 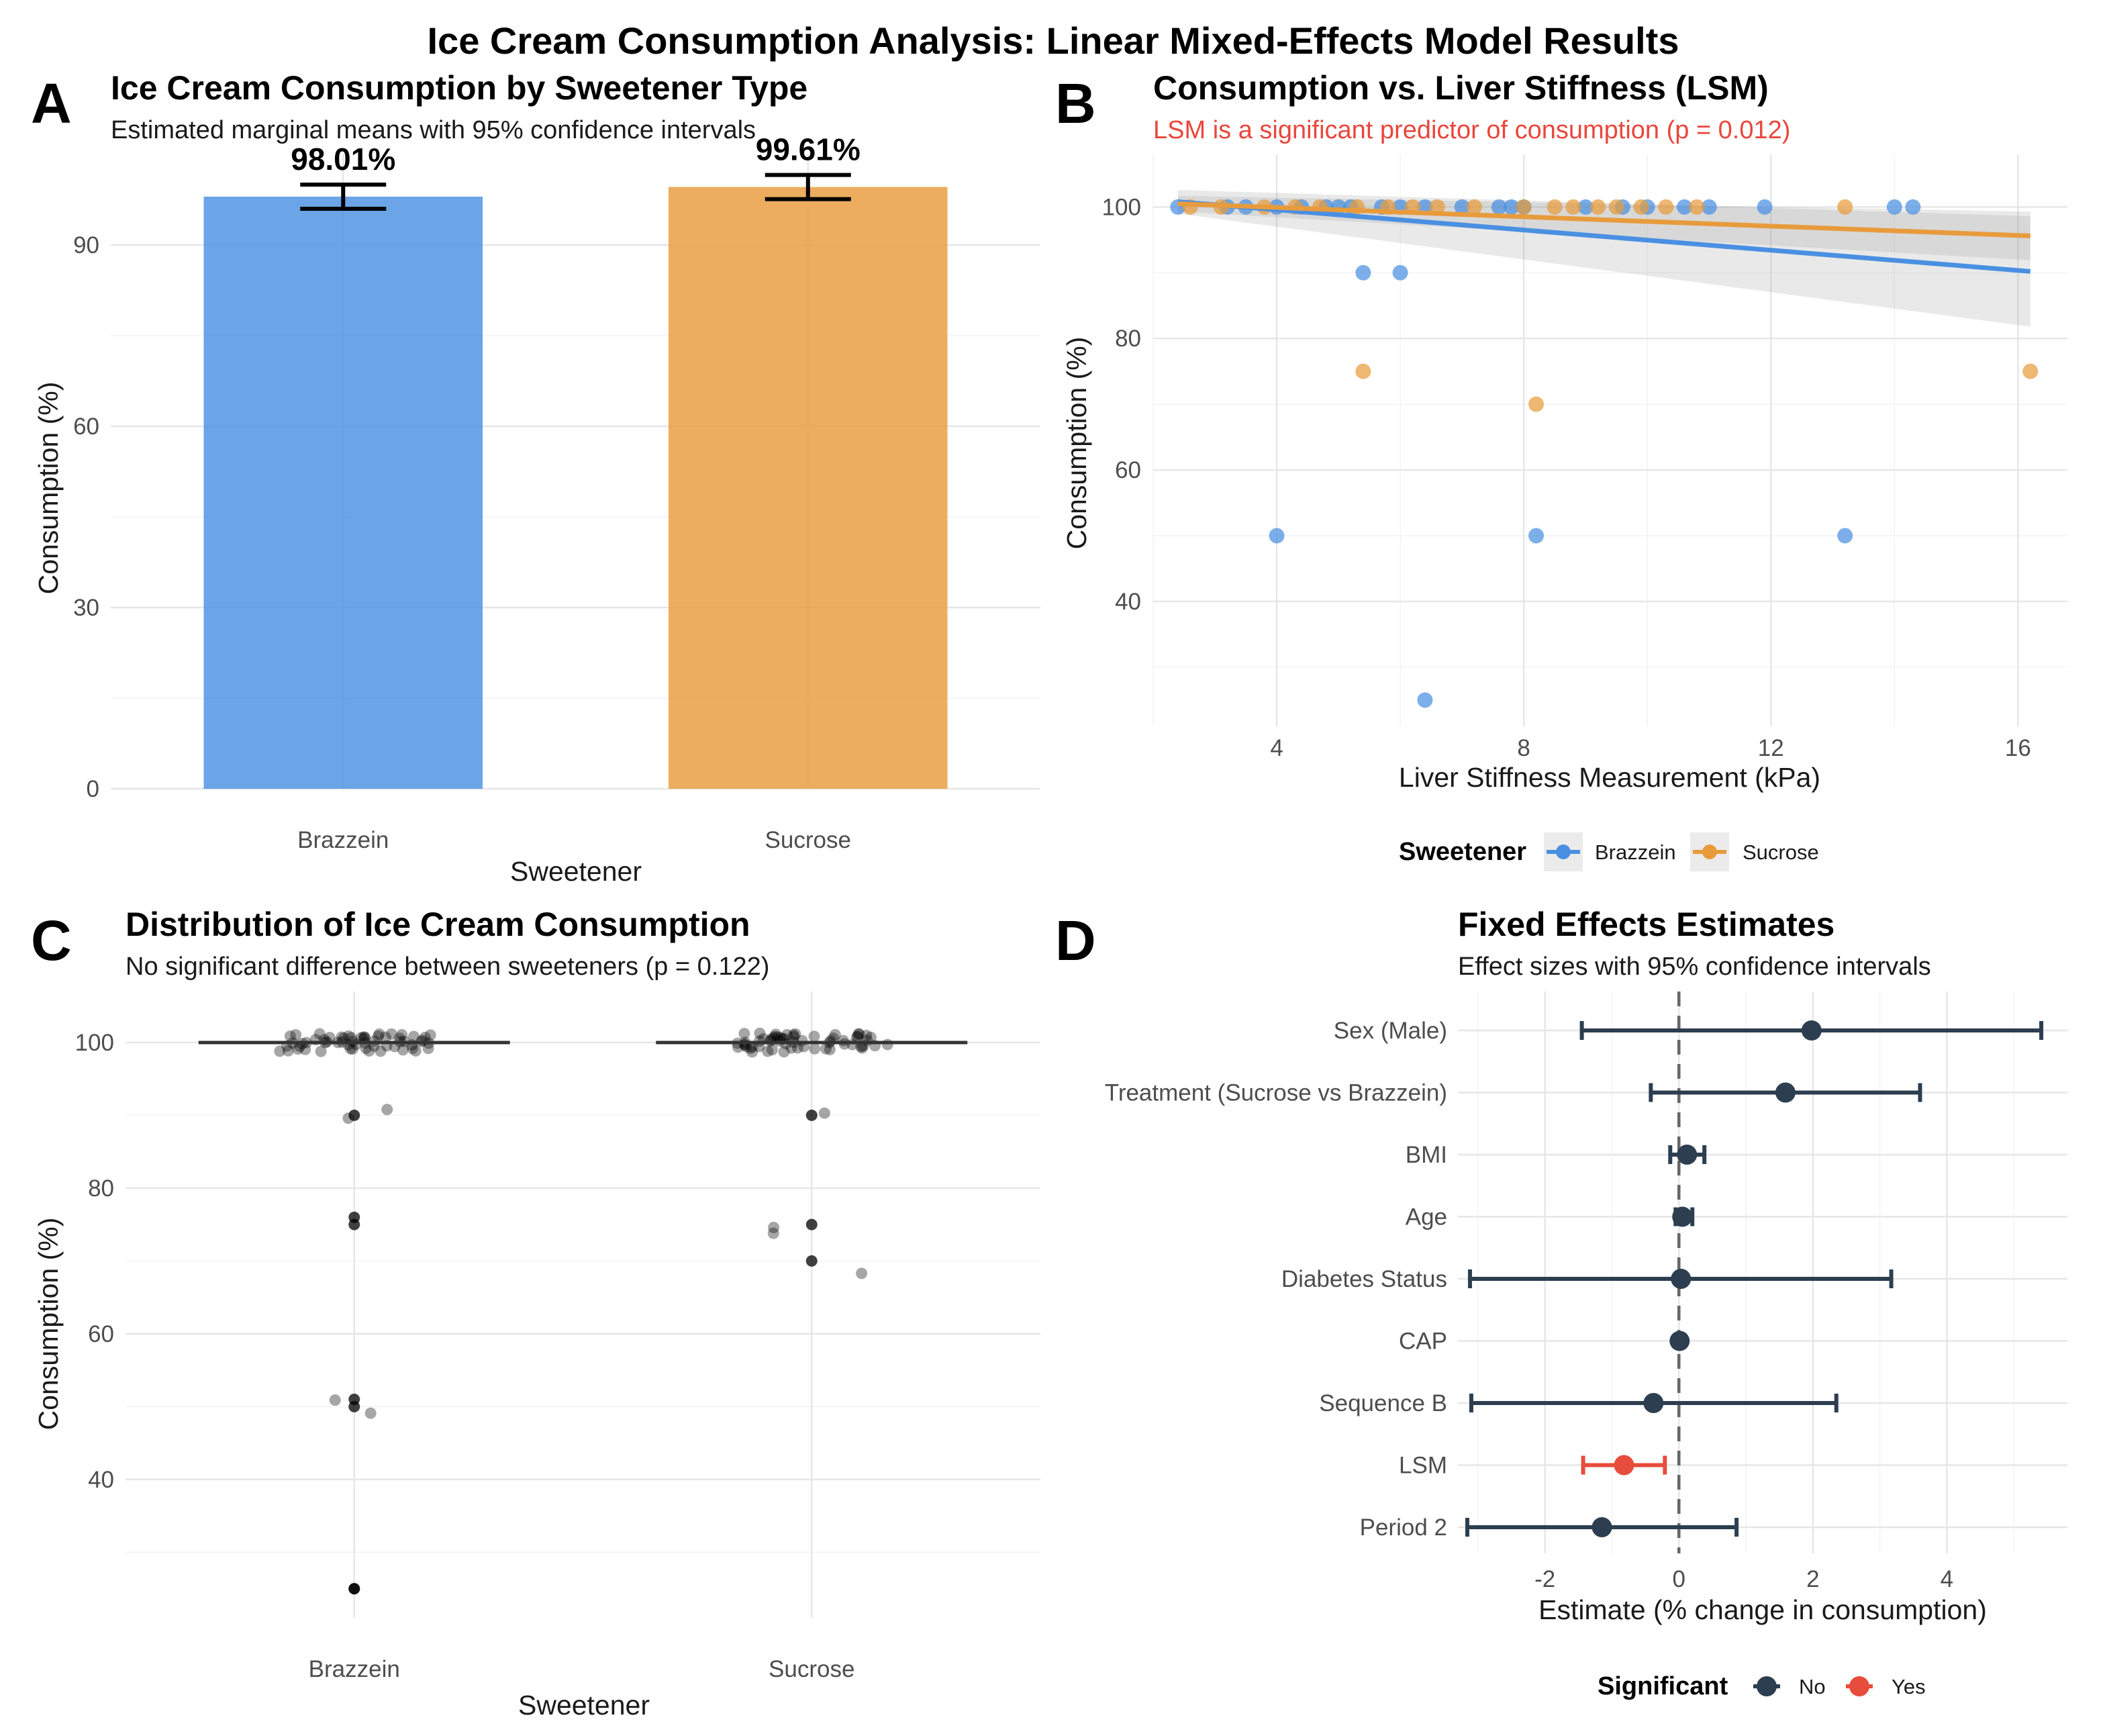 What do you see at coordinates (86, 608) in the screenshot?
I see `y-tick-label: 30` at bounding box center [86, 608].